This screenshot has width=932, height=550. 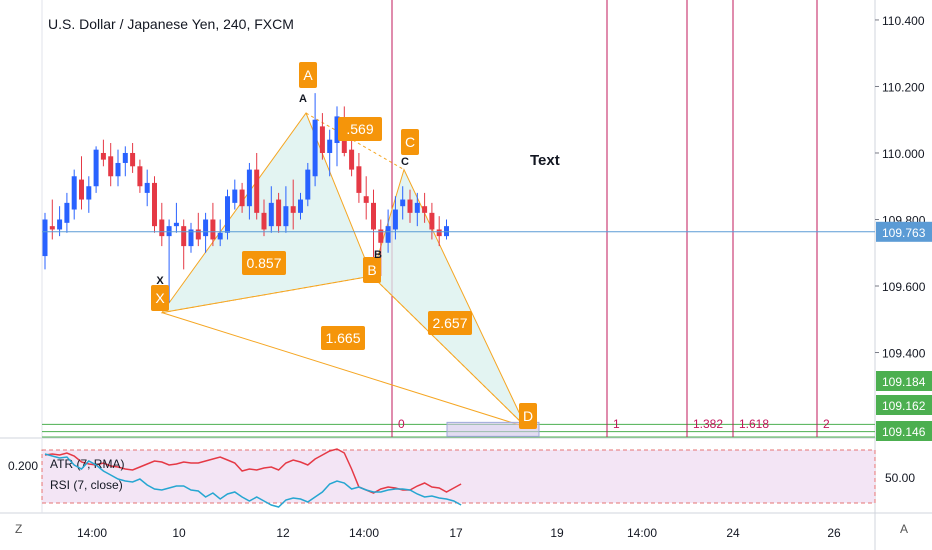 What do you see at coordinates (23, 466) in the screenshot?
I see `indicator-left-scale: 0.200` at bounding box center [23, 466].